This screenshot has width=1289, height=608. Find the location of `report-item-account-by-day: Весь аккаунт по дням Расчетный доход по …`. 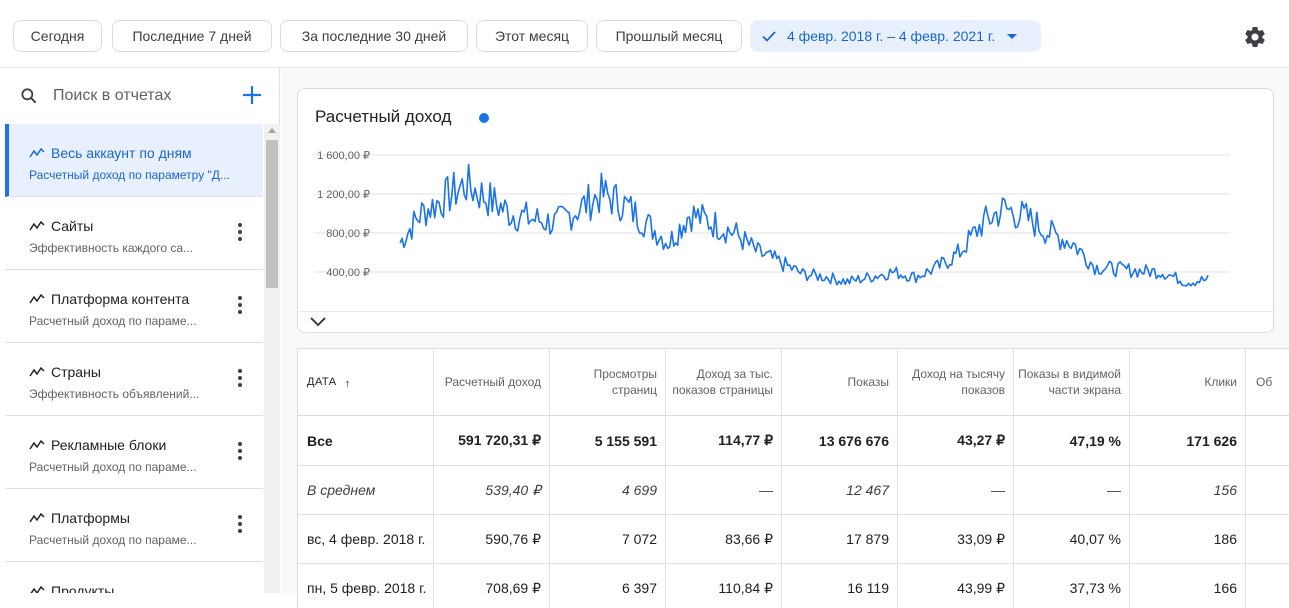

report-item-account-by-day: Весь аккаунт по дням Расчетный доход по … is located at coordinates (134, 160).